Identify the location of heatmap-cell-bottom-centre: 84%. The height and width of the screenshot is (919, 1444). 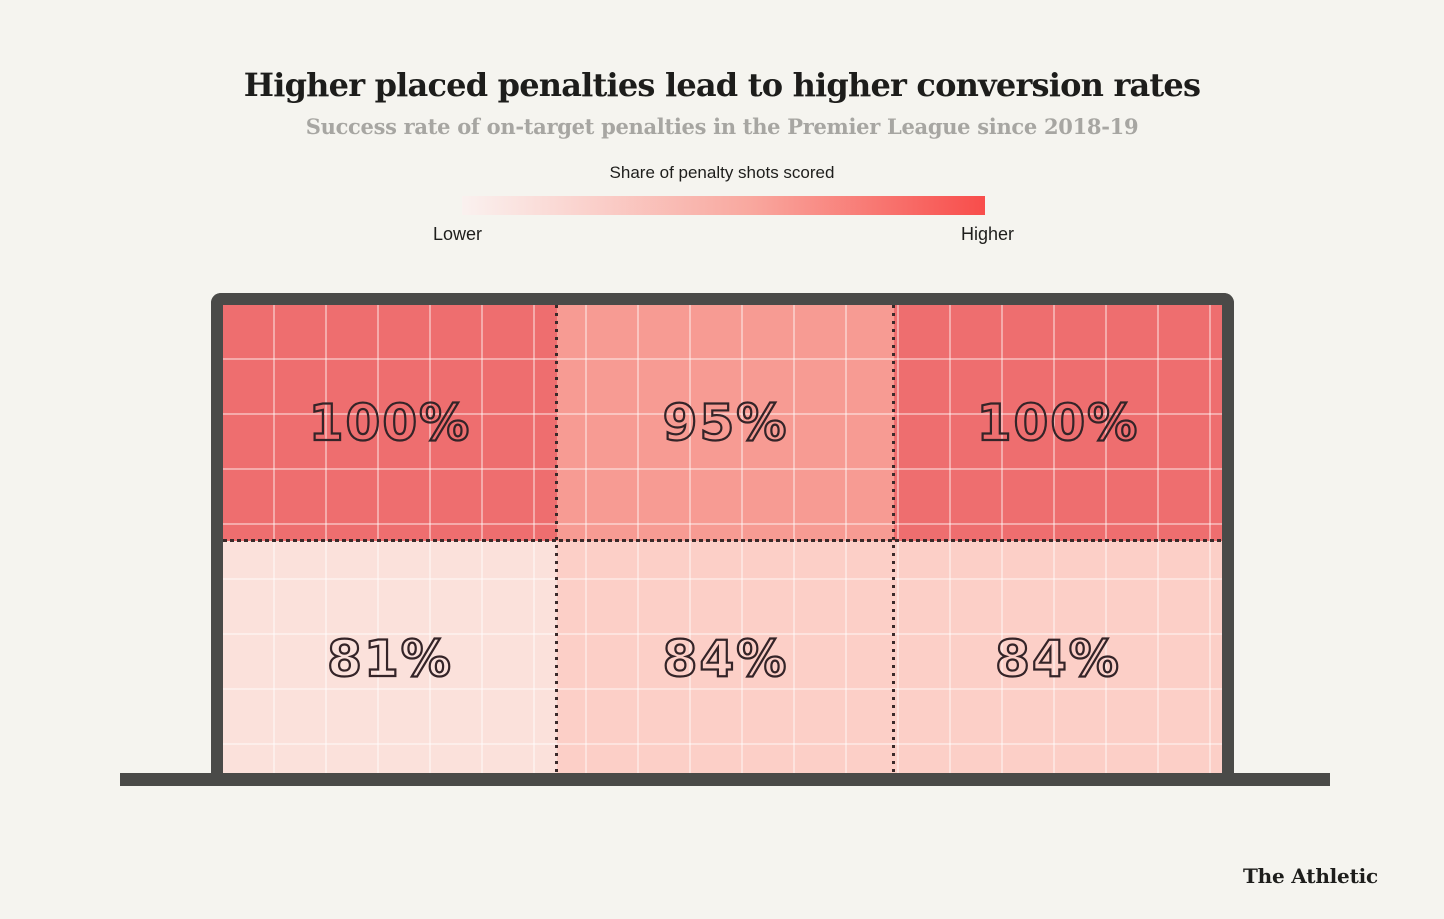
(725, 659).